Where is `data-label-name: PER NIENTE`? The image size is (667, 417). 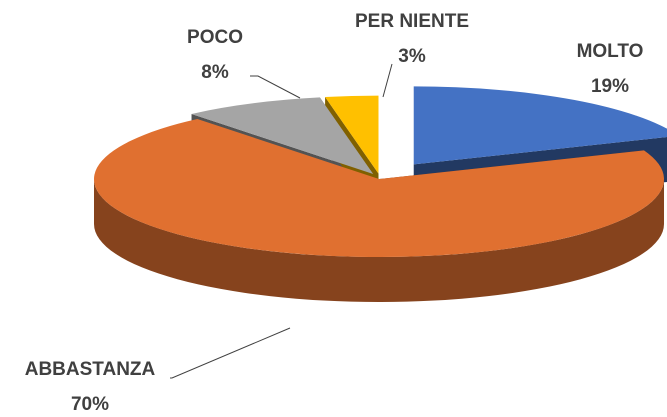 data-label-name: PER NIENTE is located at coordinates (412, 21).